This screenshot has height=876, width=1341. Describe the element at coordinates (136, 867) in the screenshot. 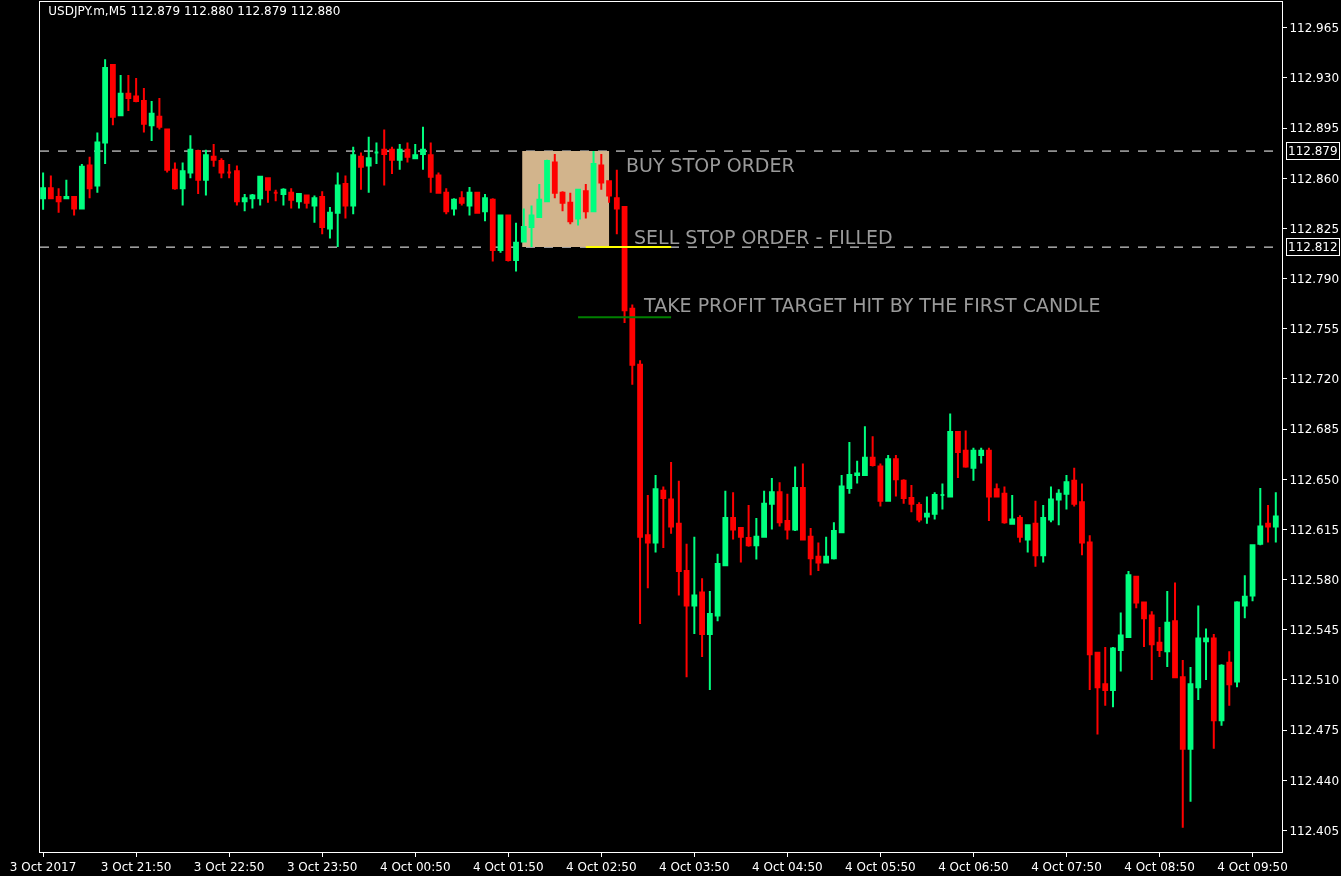

I see `x-tick-label: 3 Oct 21:50` at that location.